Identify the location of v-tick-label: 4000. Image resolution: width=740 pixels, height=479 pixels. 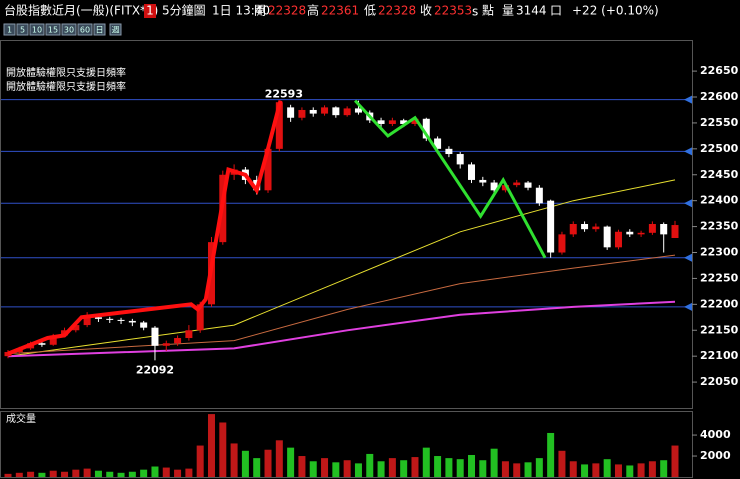
(715, 434).